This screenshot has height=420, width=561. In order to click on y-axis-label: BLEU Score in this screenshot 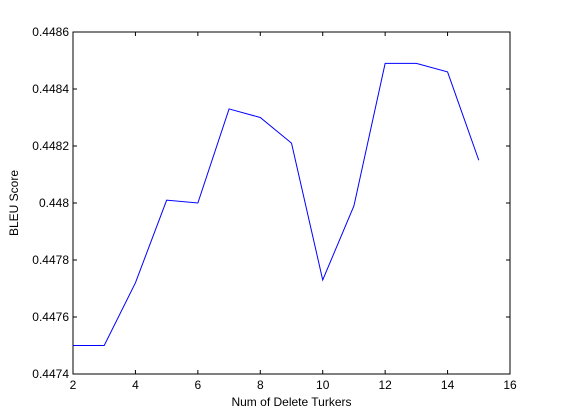, I will do `click(14, 203)`.